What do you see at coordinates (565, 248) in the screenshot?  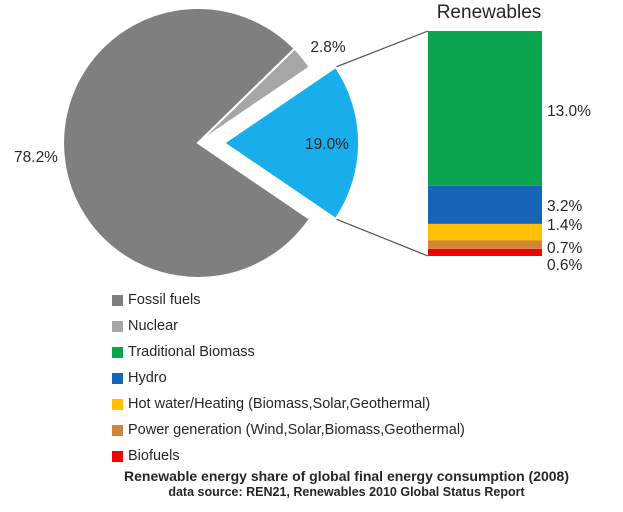 I see `bar-value-label-power-generation-wind-solar-biomass-geothermal: 0.7%` at bounding box center [565, 248].